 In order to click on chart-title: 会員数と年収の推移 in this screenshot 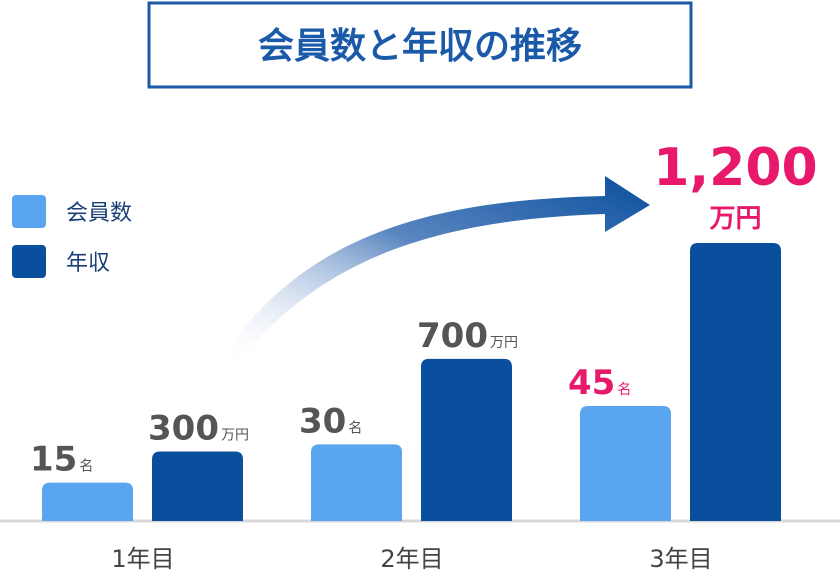, I will do `click(420, 46)`.